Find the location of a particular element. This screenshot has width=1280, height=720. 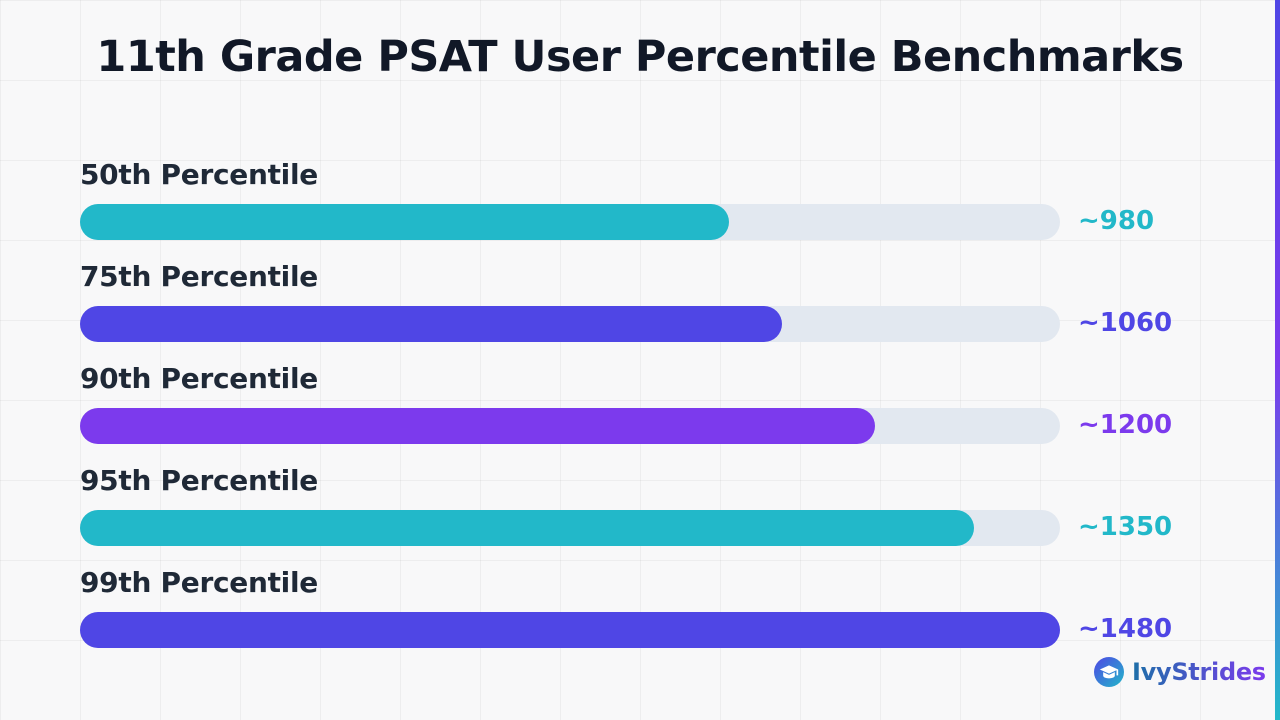

data-label: ~1350 is located at coordinates (1125, 527).